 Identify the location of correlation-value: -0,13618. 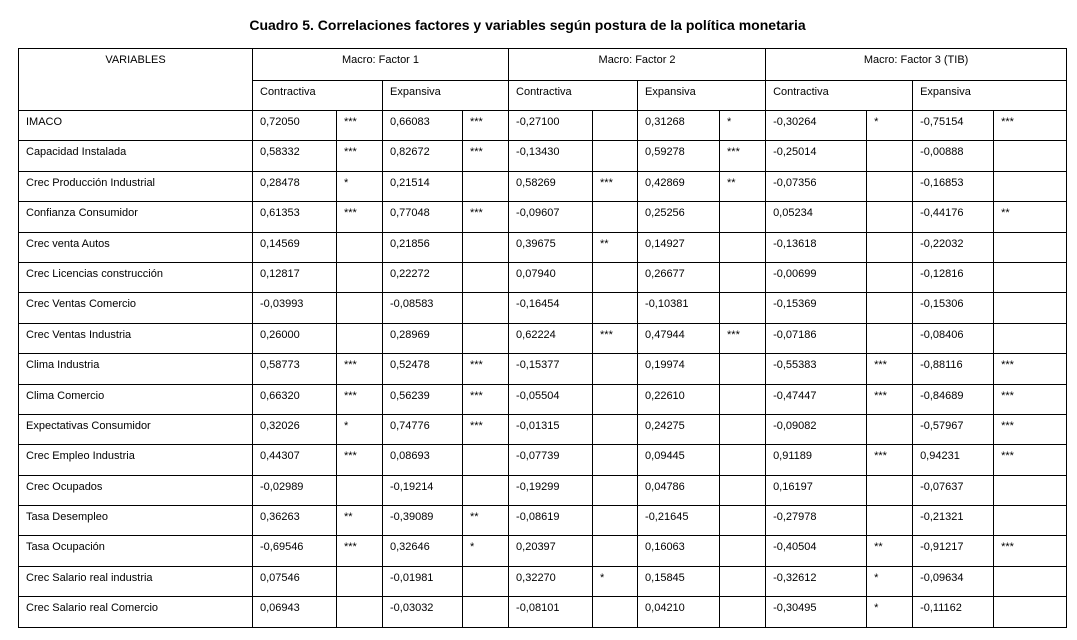
(816, 247).